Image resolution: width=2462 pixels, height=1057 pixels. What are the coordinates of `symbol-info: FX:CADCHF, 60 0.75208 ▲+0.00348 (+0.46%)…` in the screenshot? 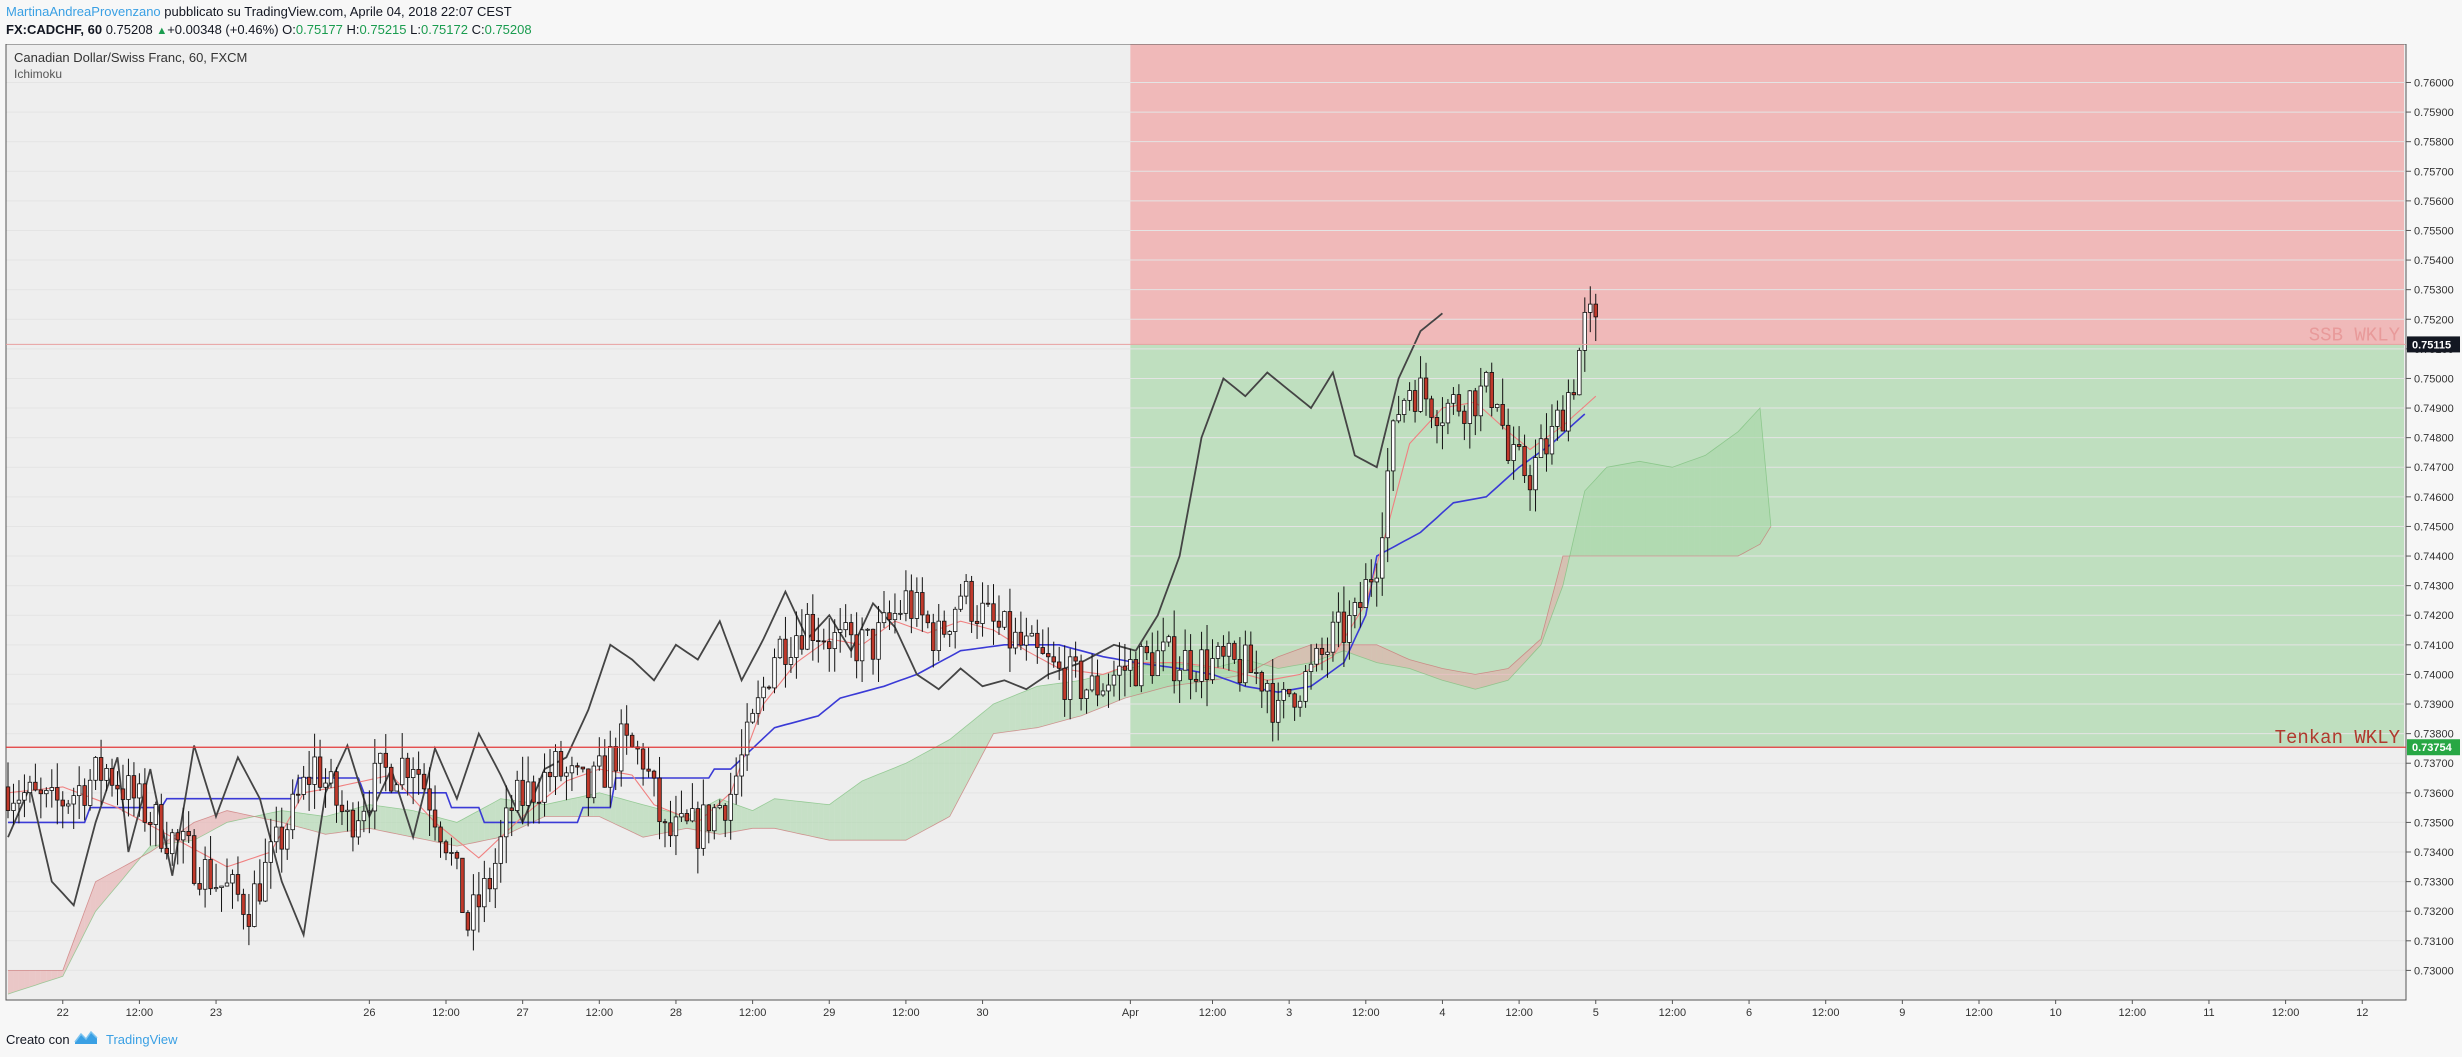 It's located at (269, 29).